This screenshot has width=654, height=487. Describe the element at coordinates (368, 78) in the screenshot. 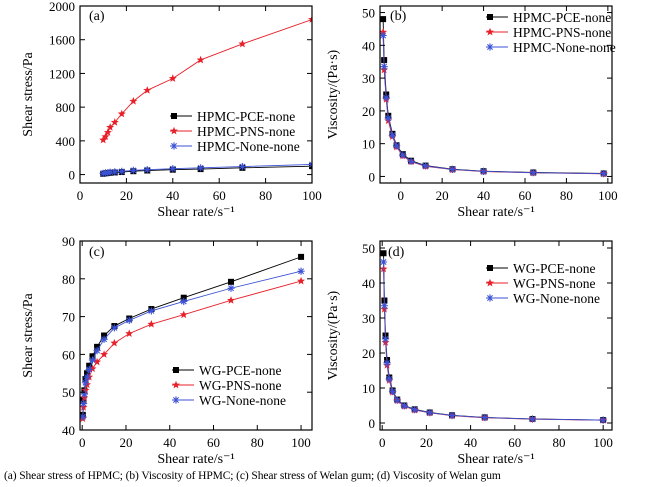

I see `y-tick-label: 30` at that location.